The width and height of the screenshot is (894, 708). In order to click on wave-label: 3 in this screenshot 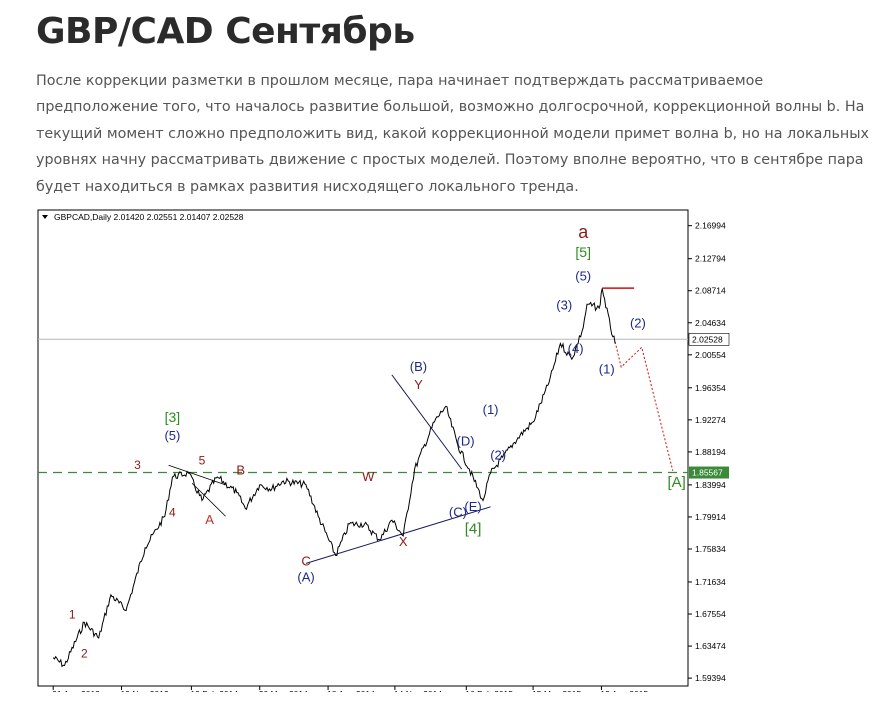, I will do `click(137, 465)`.